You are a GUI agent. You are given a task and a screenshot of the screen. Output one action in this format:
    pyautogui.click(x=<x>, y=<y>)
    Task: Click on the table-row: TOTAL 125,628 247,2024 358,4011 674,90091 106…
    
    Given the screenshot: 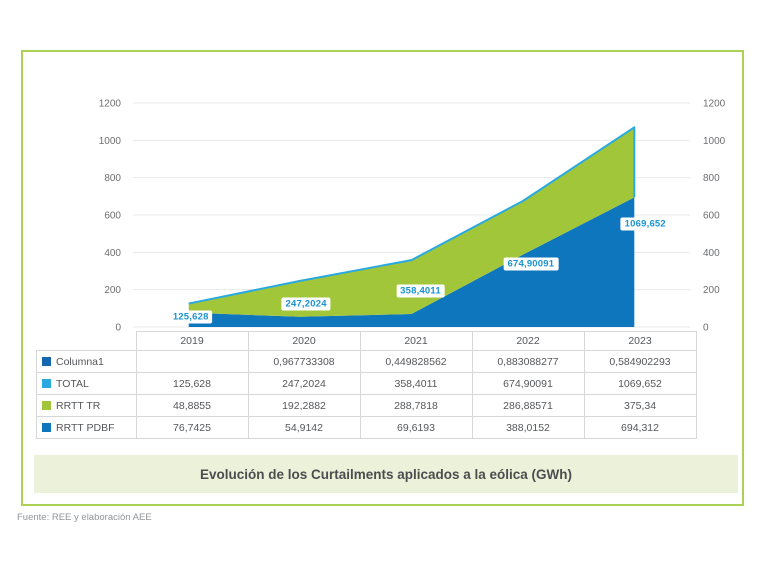 What is the action you would take?
    pyautogui.click(x=366, y=383)
    